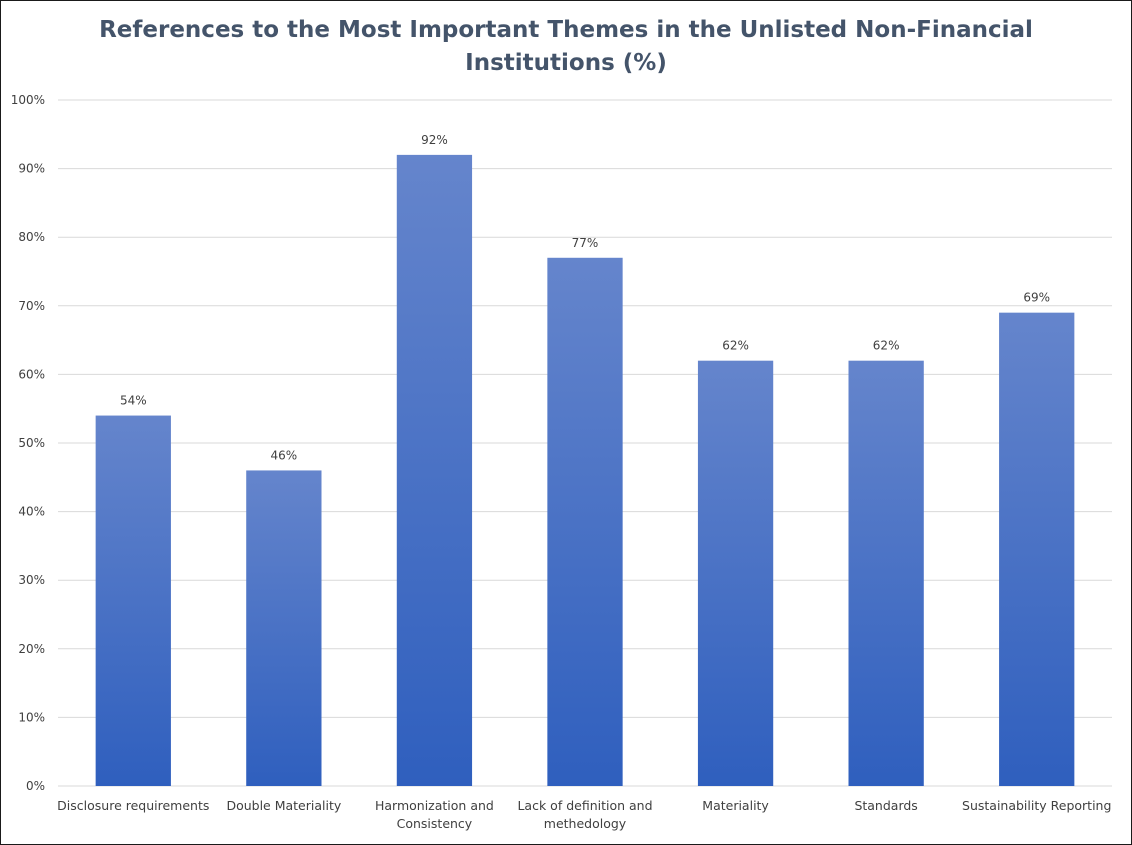  What do you see at coordinates (31, 169) in the screenshot?
I see `y-tick-label: 90%` at bounding box center [31, 169].